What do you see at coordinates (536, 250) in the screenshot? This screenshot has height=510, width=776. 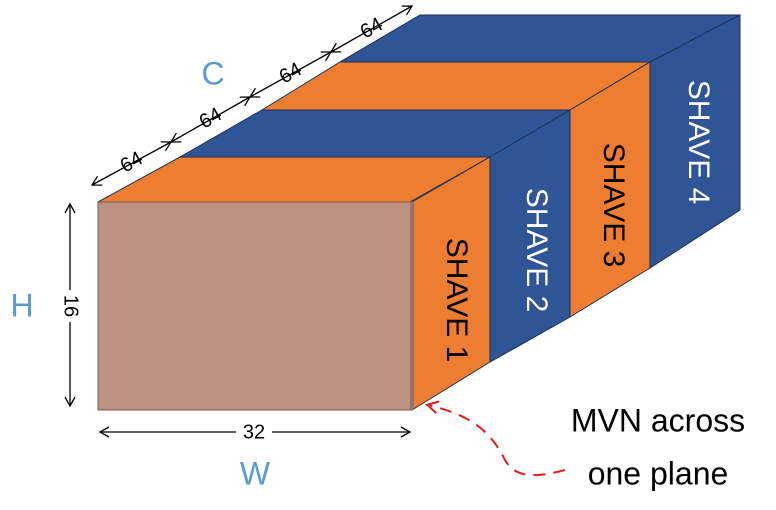 I see `shave-2-label: SHAVE 2` at bounding box center [536, 250].